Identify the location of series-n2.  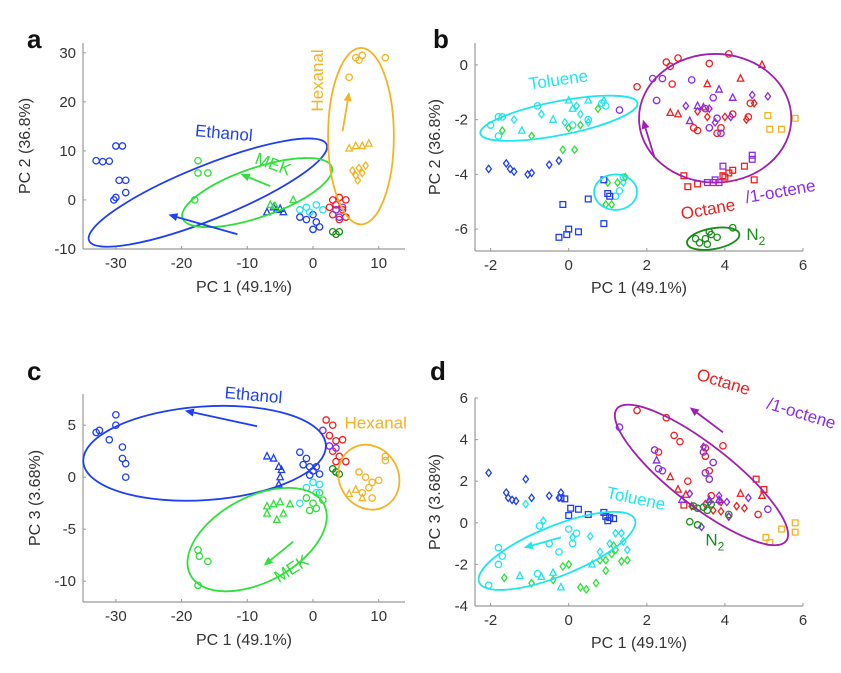
(336, 233).